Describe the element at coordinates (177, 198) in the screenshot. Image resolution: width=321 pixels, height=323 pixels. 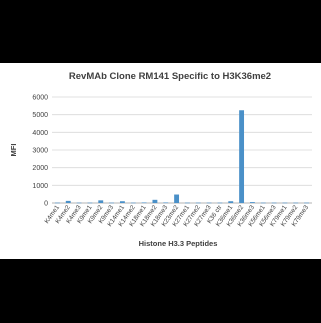
I see `bar-k23me2` at that location.